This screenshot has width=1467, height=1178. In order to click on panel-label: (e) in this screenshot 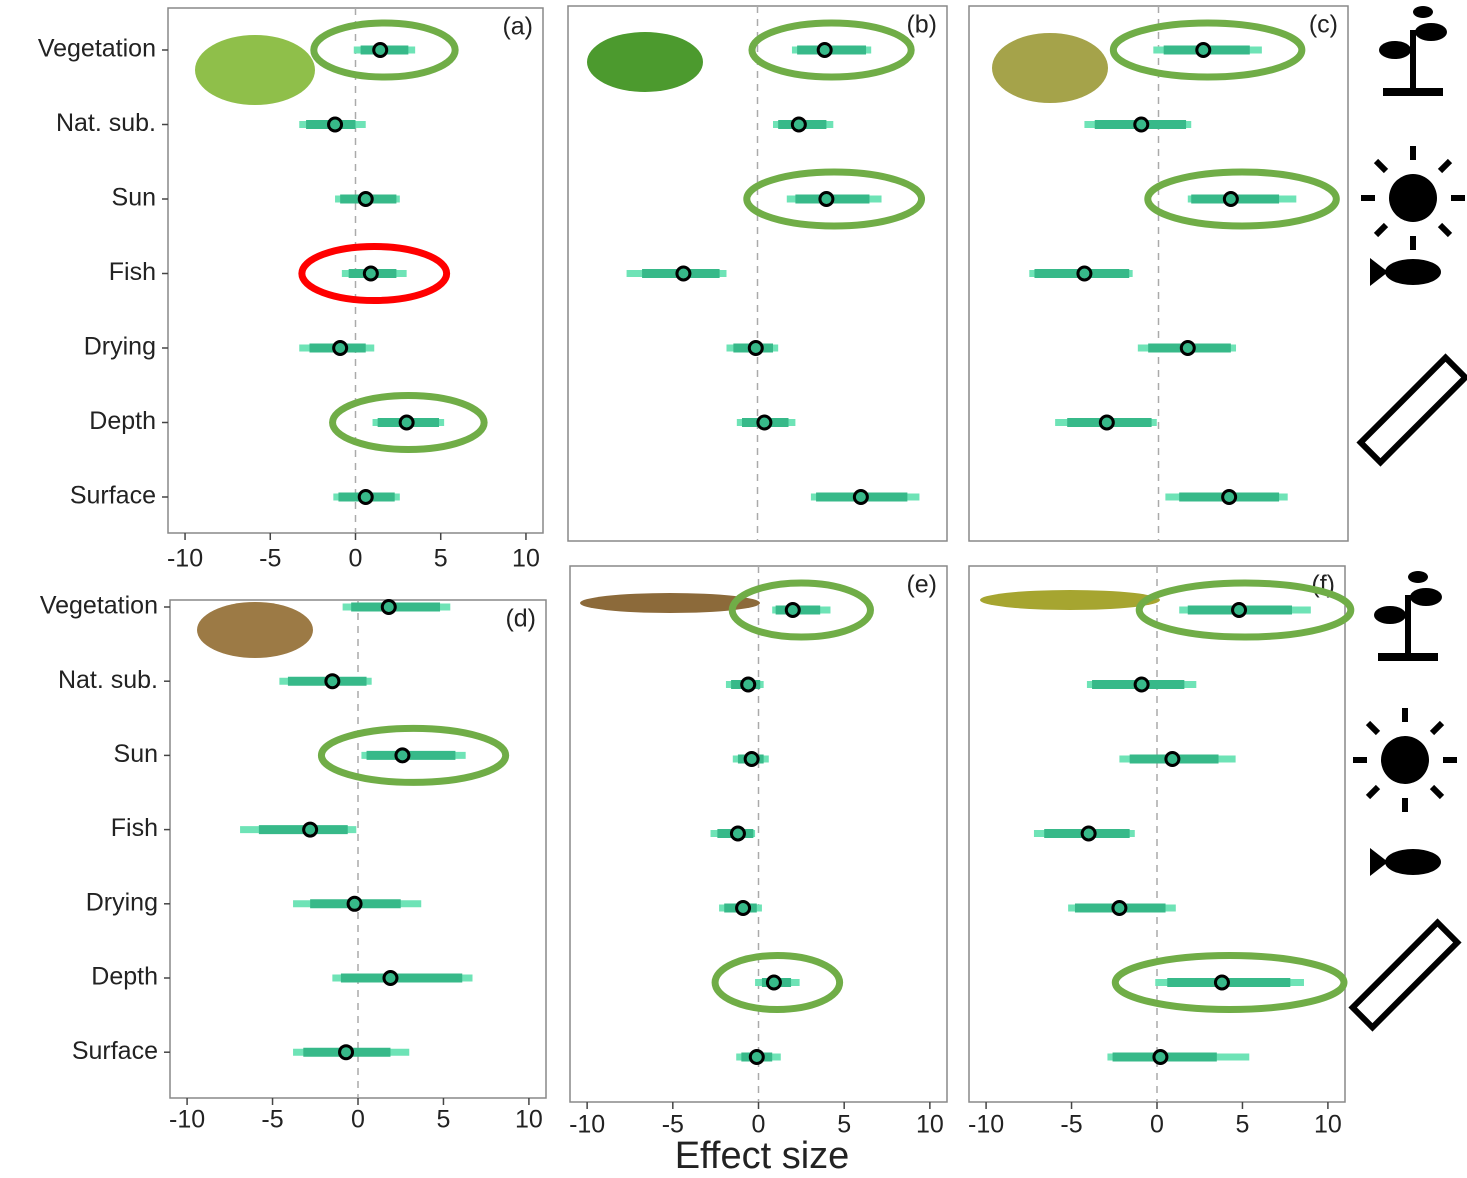, I will do `click(921, 585)`.